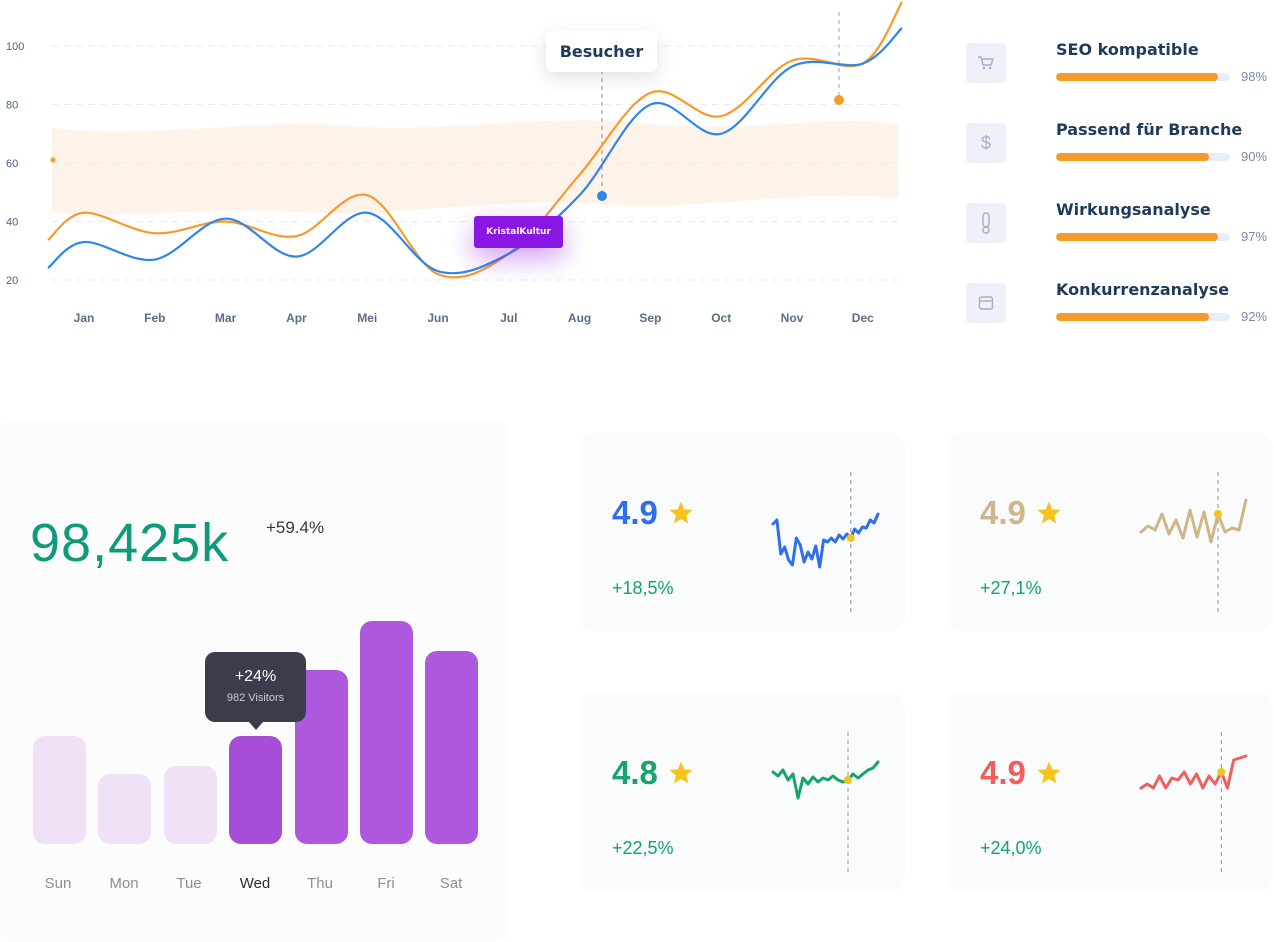  Describe the element at coordinates (190, 805) in the screenshot. I see `bar-tue` at that location.